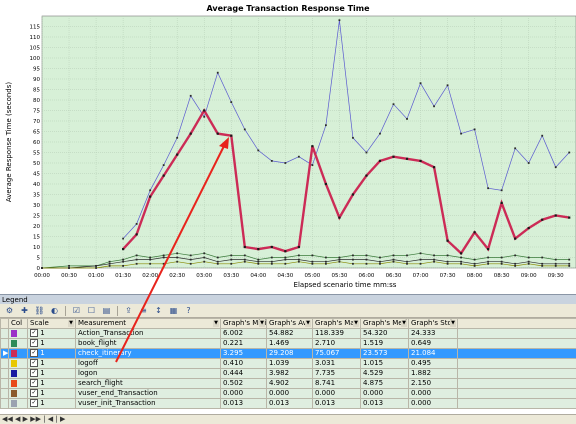 The image size is (576, 424). I want to click on min-cell-text: 0.444, so click(233, 373).